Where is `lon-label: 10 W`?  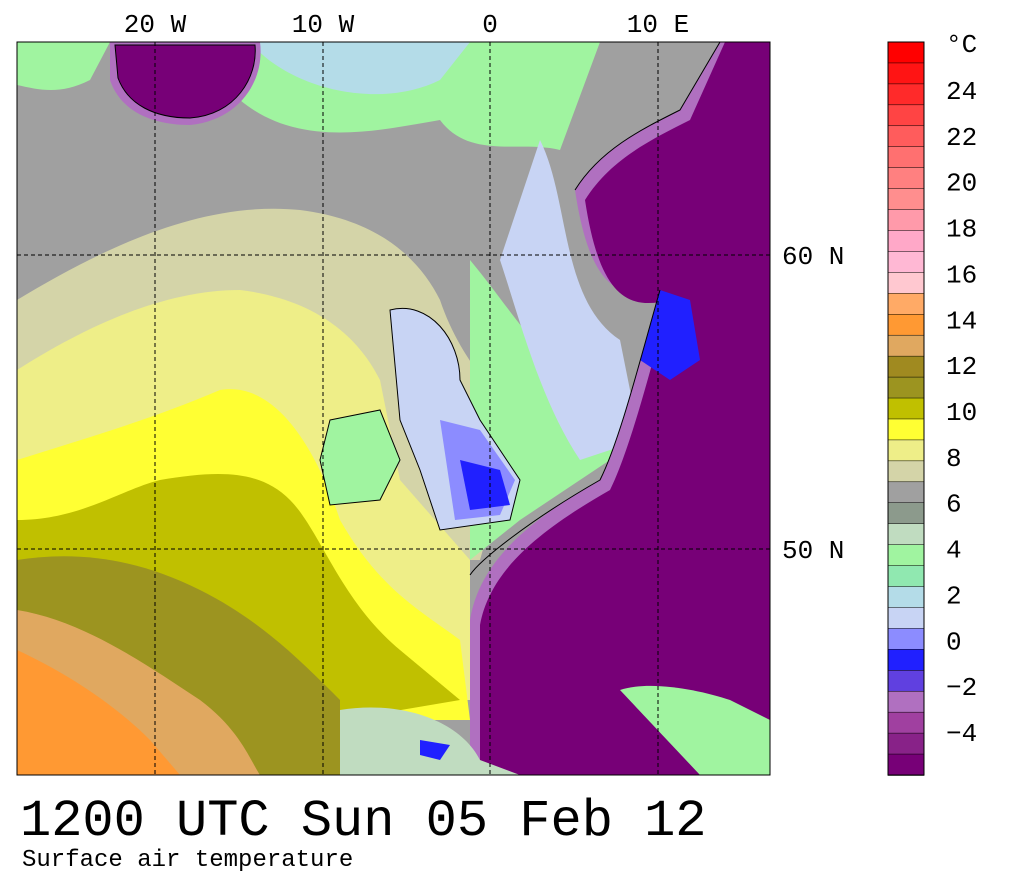
lon-label: 10 W is located at coordinates (323, 25).